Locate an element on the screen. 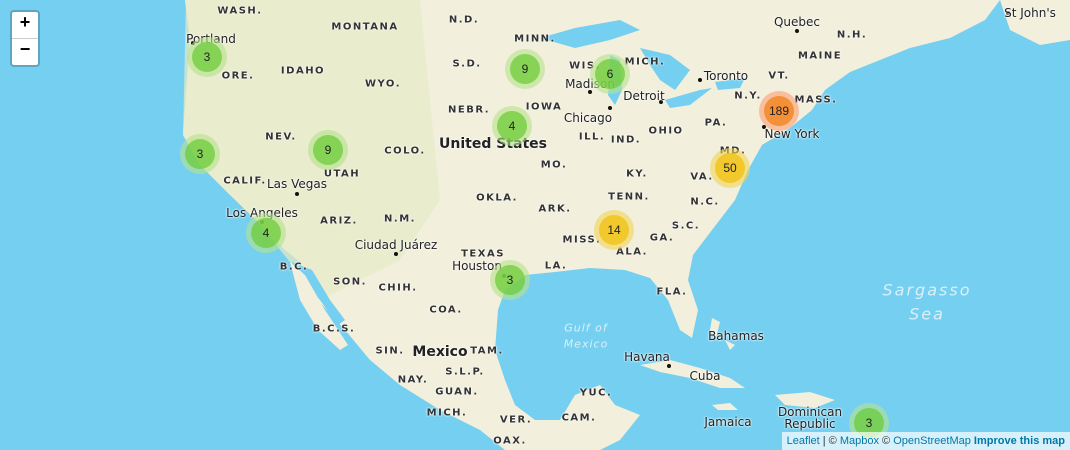  city-label: Houston is located at coordinates (477, 266).